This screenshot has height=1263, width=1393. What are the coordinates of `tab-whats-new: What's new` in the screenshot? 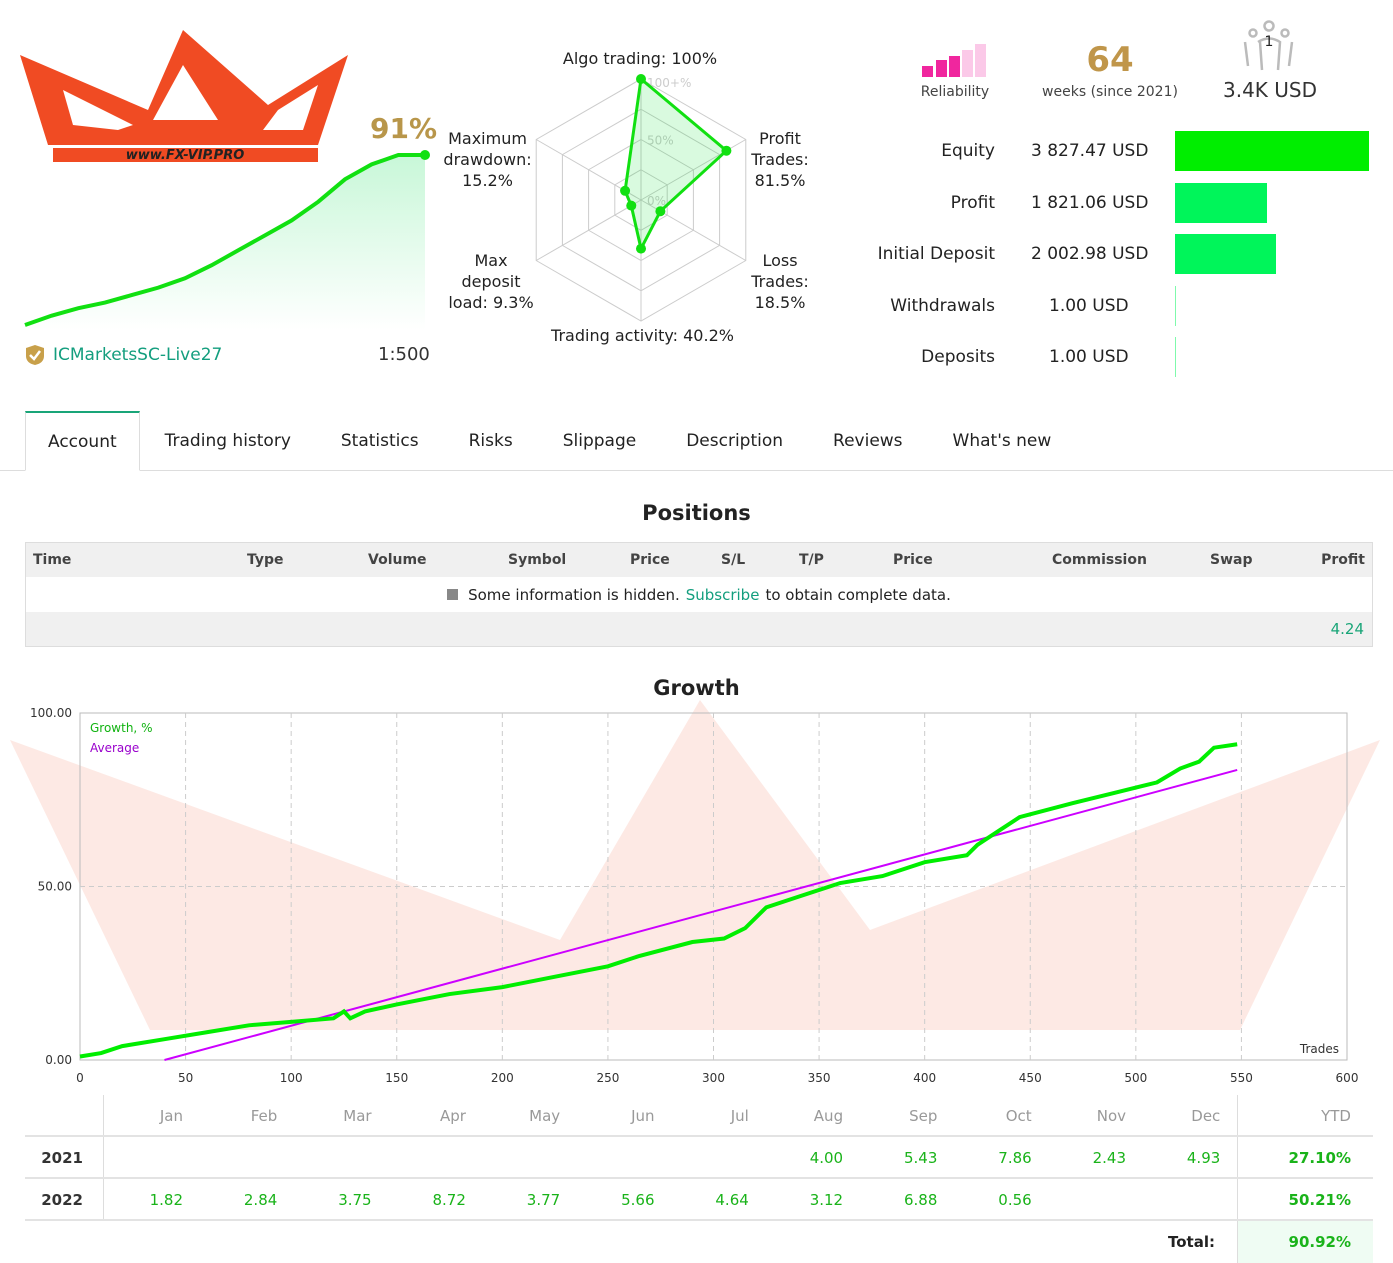 It's located at (1002, 440).